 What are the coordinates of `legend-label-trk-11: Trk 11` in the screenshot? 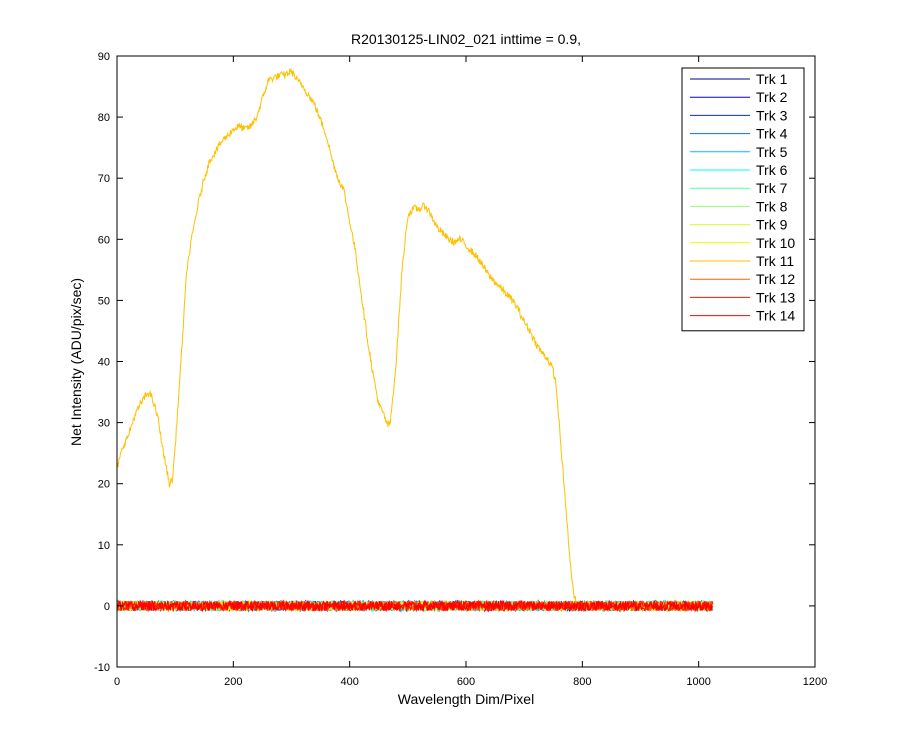 It's located at (775, 261).